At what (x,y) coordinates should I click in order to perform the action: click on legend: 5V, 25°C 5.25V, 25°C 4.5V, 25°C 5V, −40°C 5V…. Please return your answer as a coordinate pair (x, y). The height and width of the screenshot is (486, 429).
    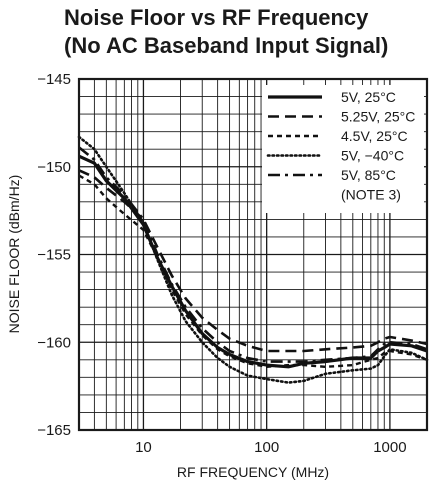
    Looking at the image, I should click on (343, 149).